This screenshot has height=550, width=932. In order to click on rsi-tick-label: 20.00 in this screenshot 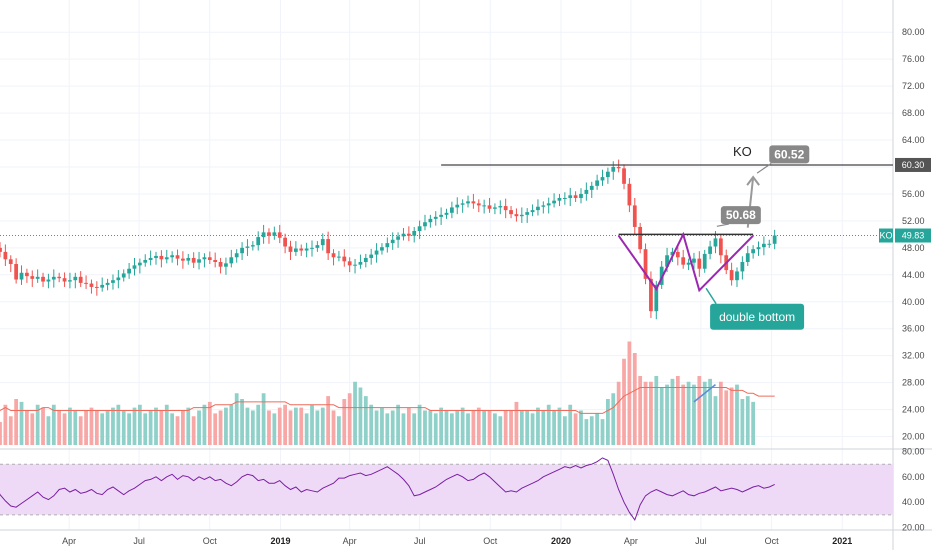, I will do `click(913, 527)`.